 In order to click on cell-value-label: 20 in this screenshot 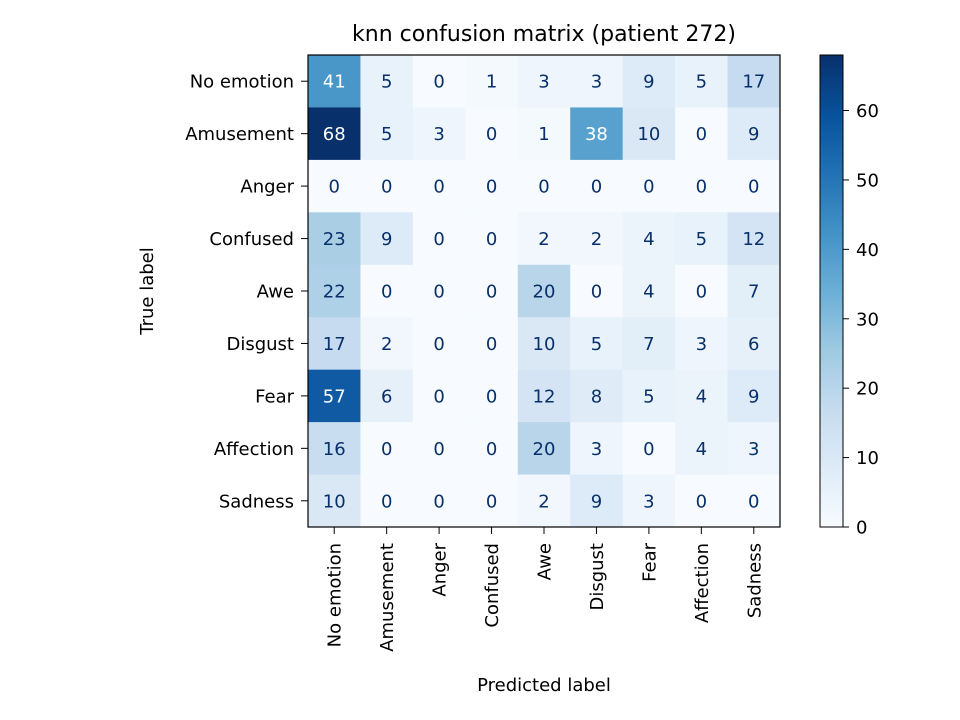, I will do `click(544, 292)`.